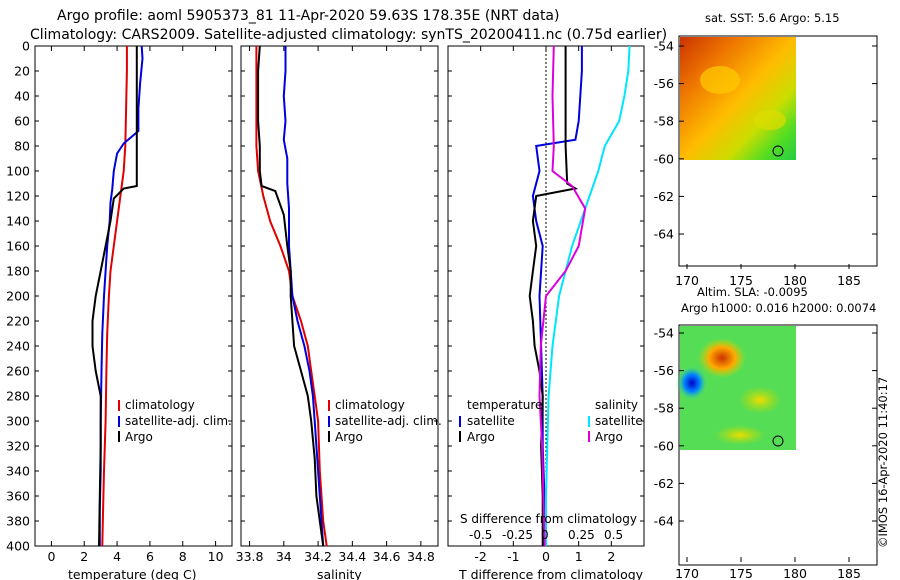 The image size is (900, 580). I want to click on legend-s-argo-label: Argo, so click(609, 437).